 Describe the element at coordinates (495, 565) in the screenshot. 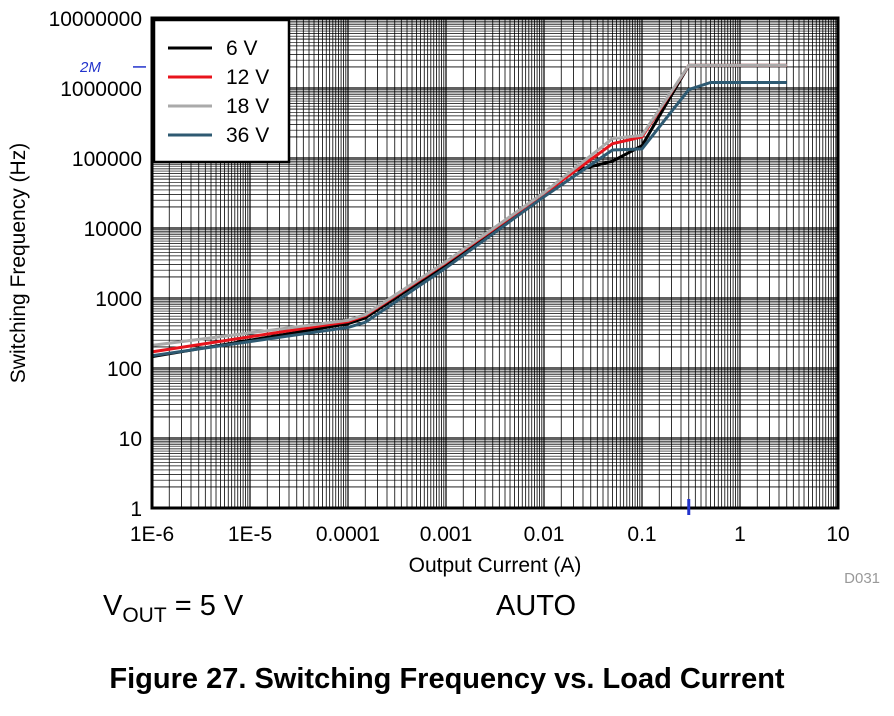

I see `x-axis-title: Output Current (A)` at that location.